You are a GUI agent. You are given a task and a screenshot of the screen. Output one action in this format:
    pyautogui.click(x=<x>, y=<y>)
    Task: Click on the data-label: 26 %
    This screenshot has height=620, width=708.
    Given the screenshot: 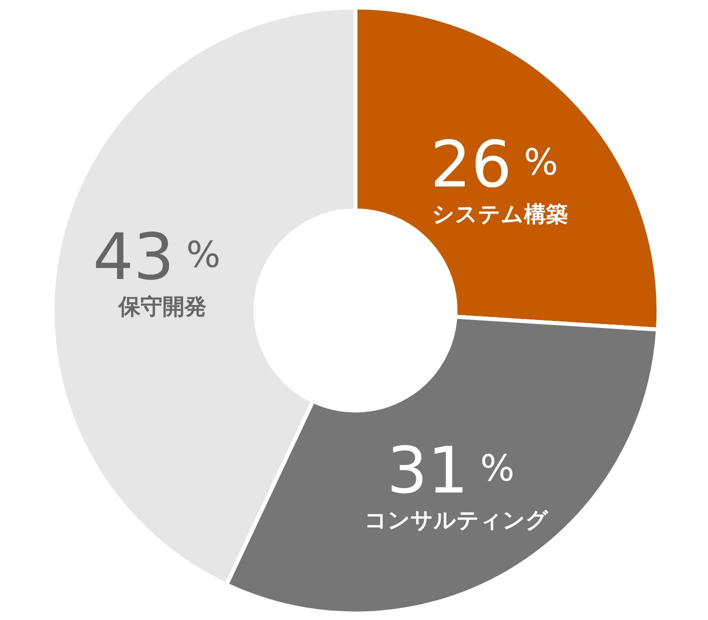 What is the action you would take?
    pyautogui.click(x=494, y=165)
    